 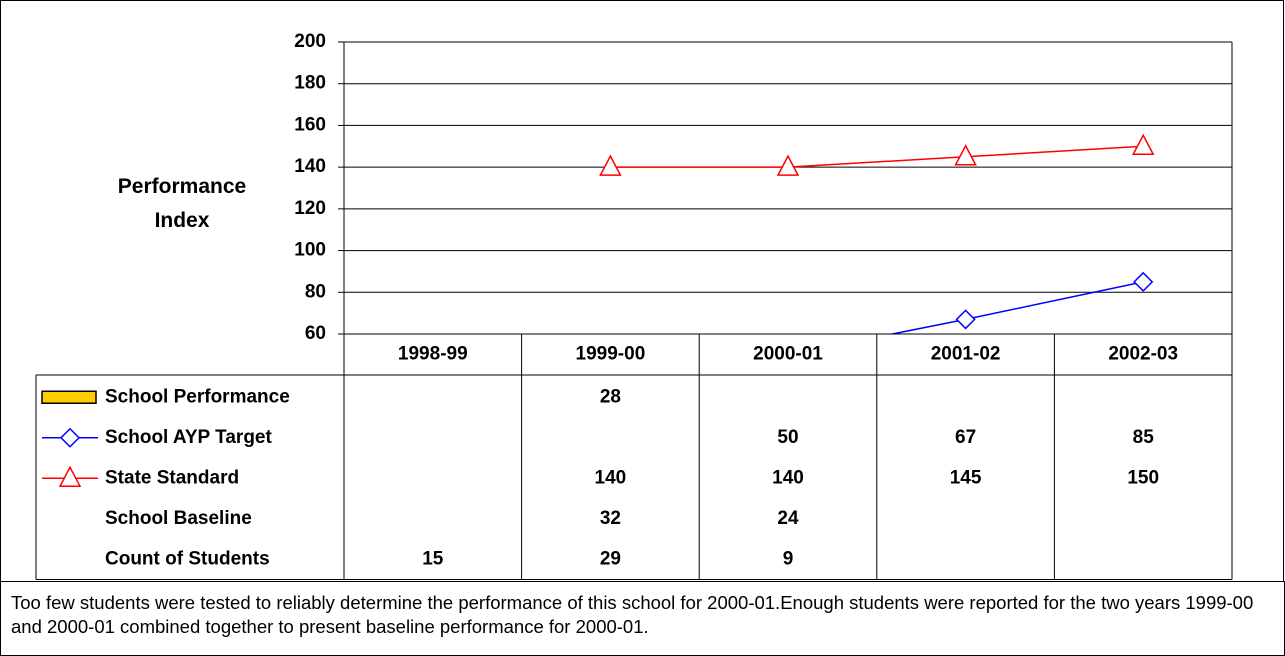 I want to click on y-tick-label: 160, so click(x=310, y=124).